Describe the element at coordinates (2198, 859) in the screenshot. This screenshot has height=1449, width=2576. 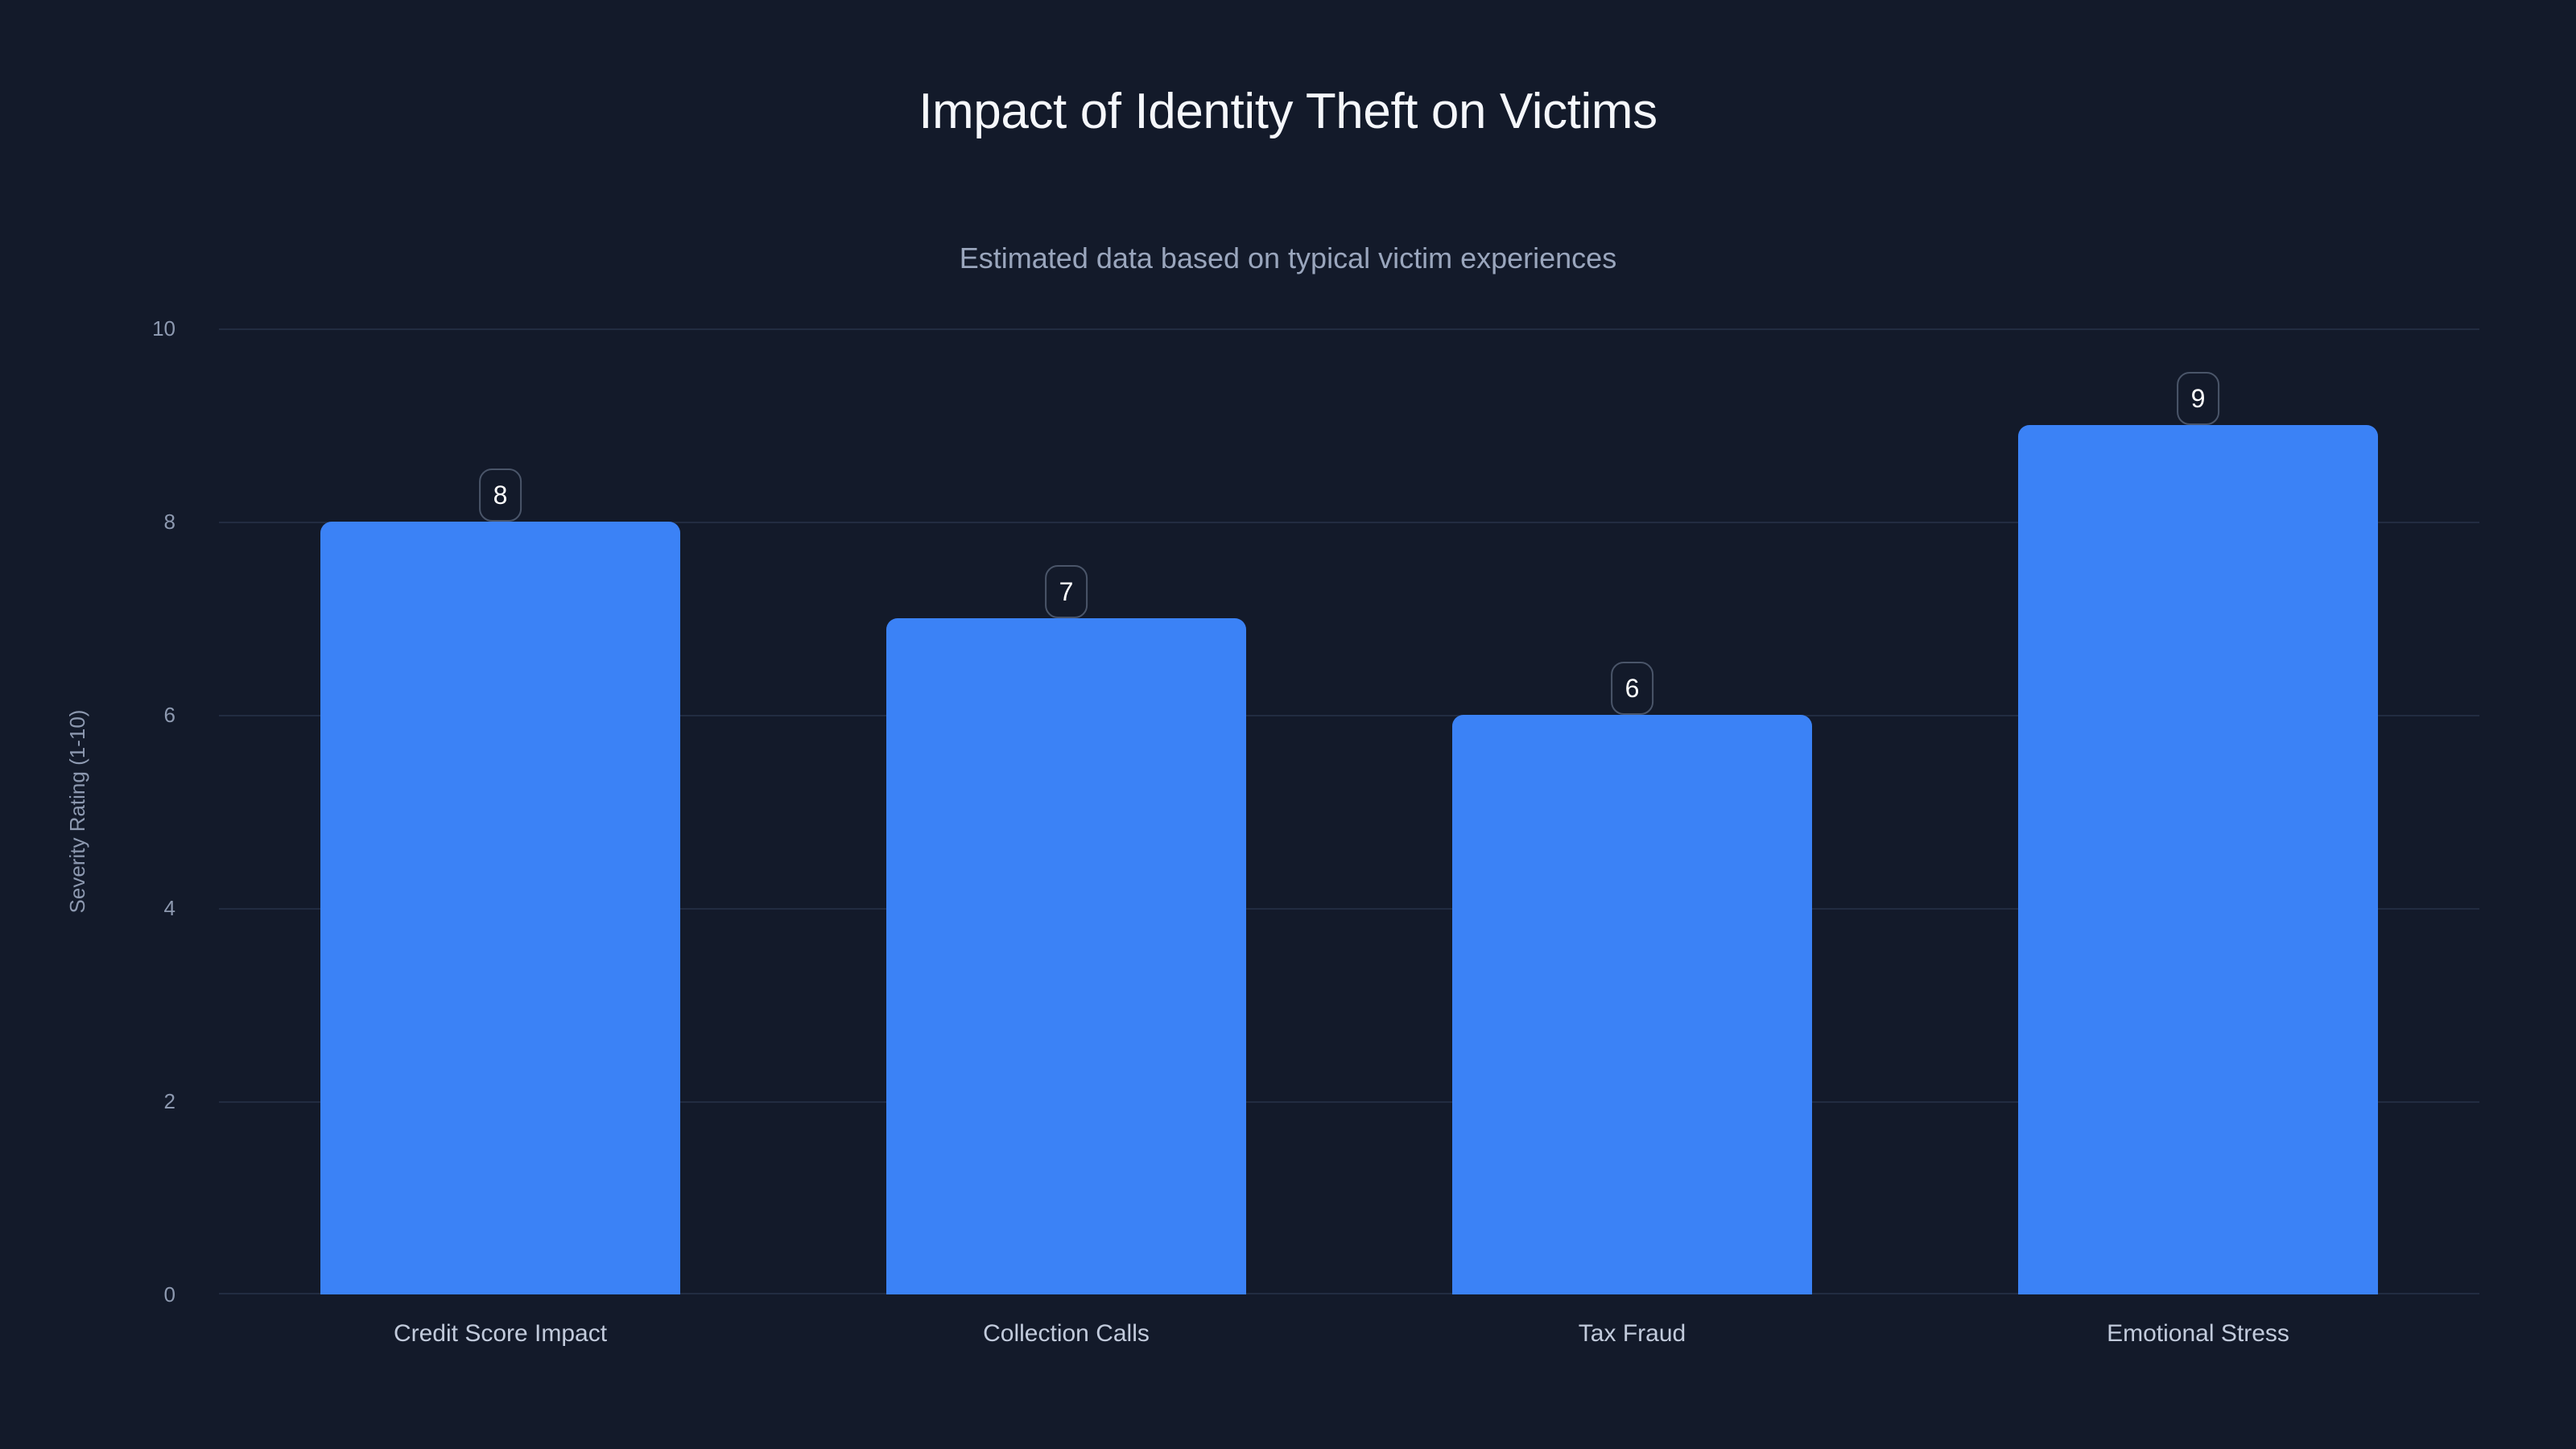
I see `bar-emotional-stress` at that location.